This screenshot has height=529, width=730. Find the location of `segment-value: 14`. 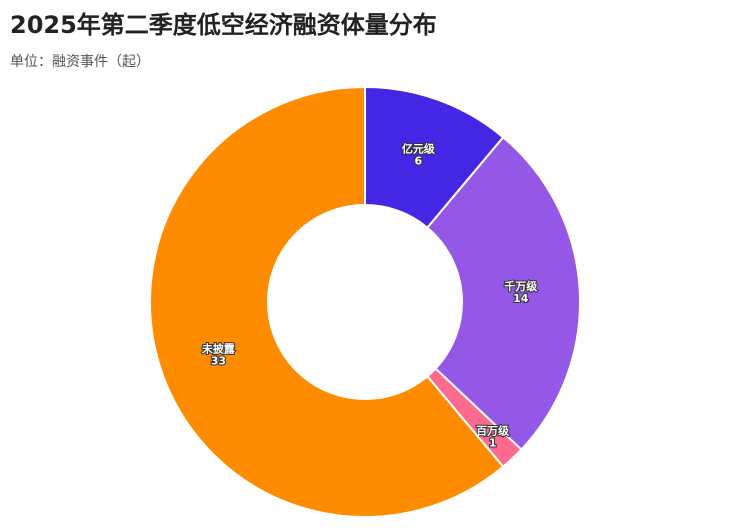

segment-value: 14 is located at coordinates (521, 298).